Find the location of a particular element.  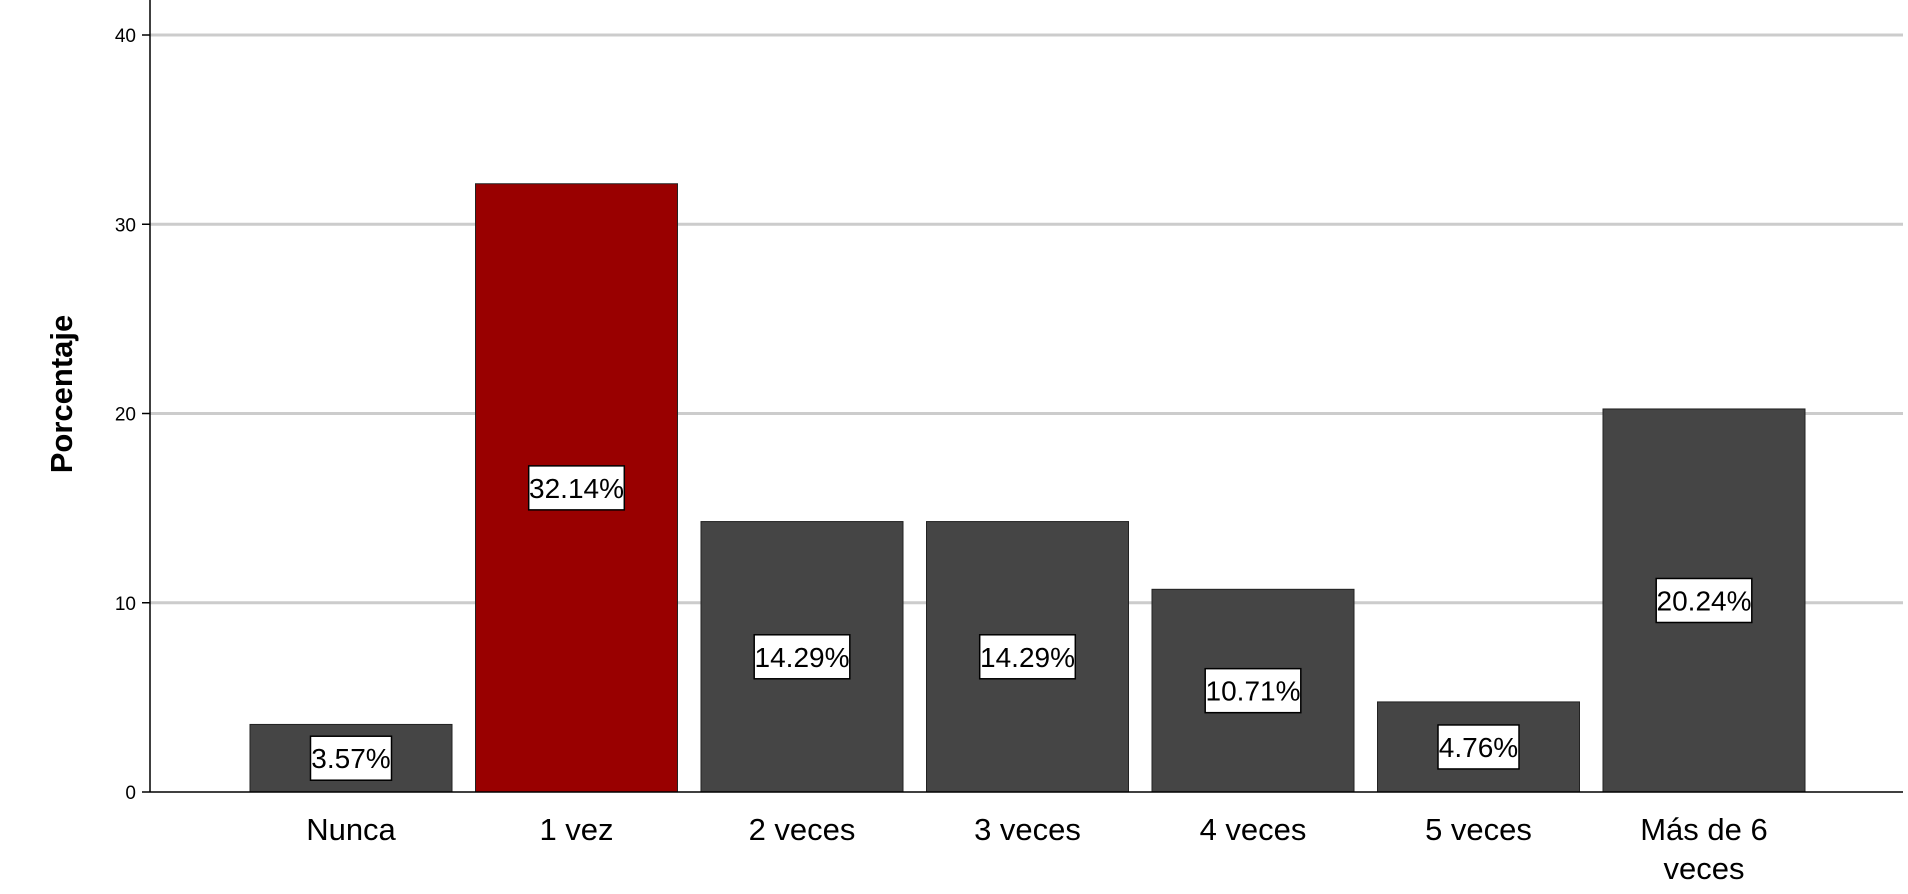

x-tick-label: Nunca is located at coordinates (351, 829).